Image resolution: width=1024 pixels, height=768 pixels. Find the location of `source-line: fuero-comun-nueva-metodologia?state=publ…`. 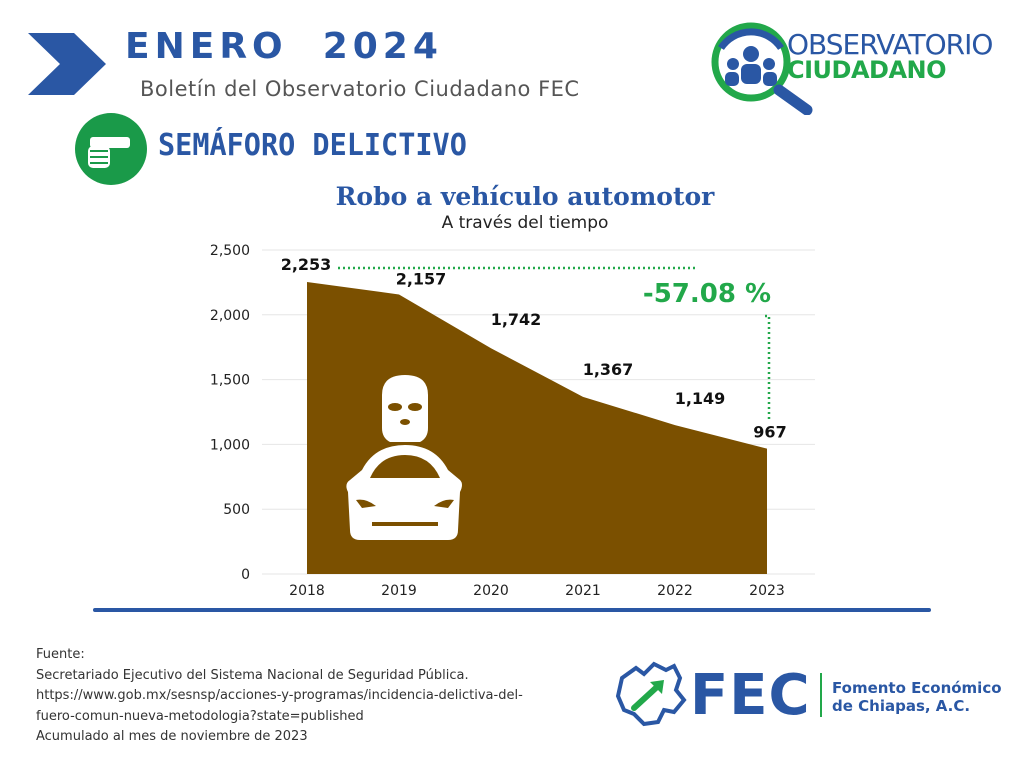

source-line: fuero-comun-nueva-metodologia?state=publ… is located at coordinates (200, 716).